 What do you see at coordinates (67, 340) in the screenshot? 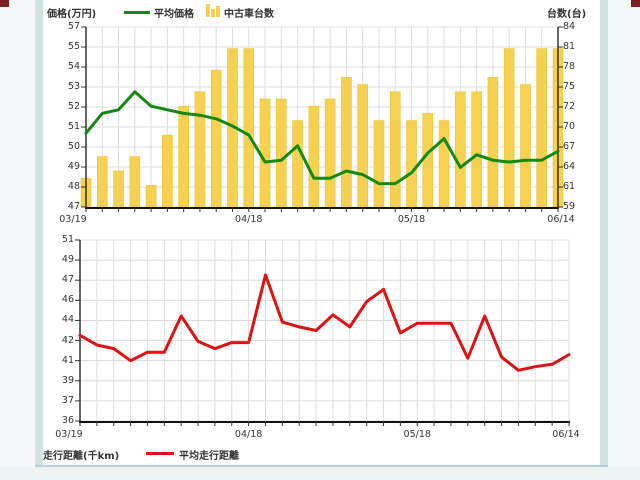
I see `y-tick-label: 42` at bounding box center [67, 340].